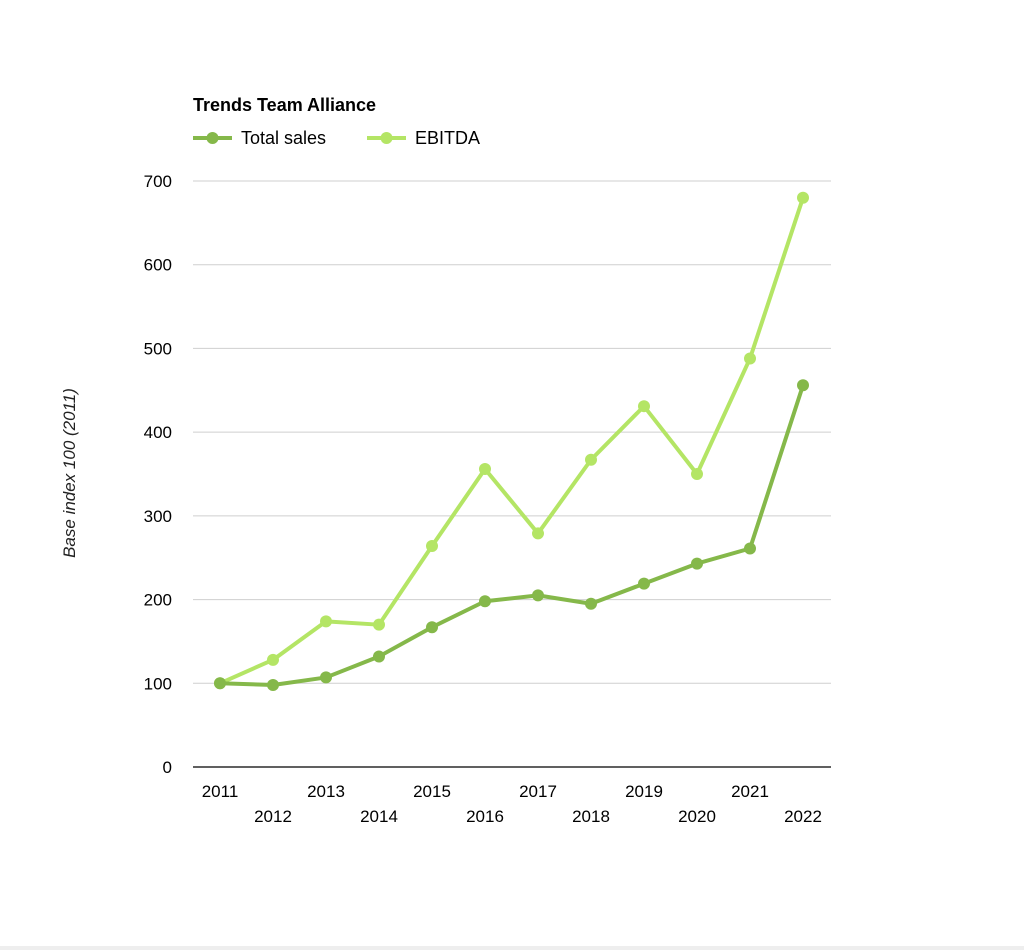 This screenshot has width=1024, height=950. I want to click on y-tick-label: 400, so click(158, 432).